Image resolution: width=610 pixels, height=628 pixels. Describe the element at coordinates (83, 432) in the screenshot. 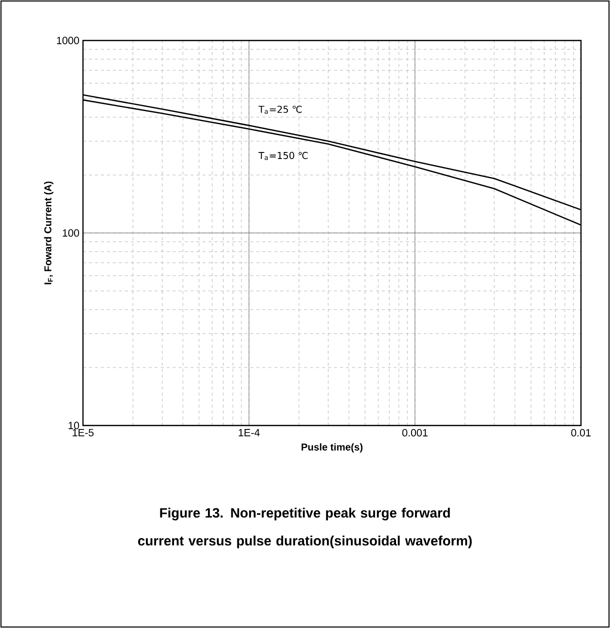

I see `x-tick-label: 1E-5` at that location.